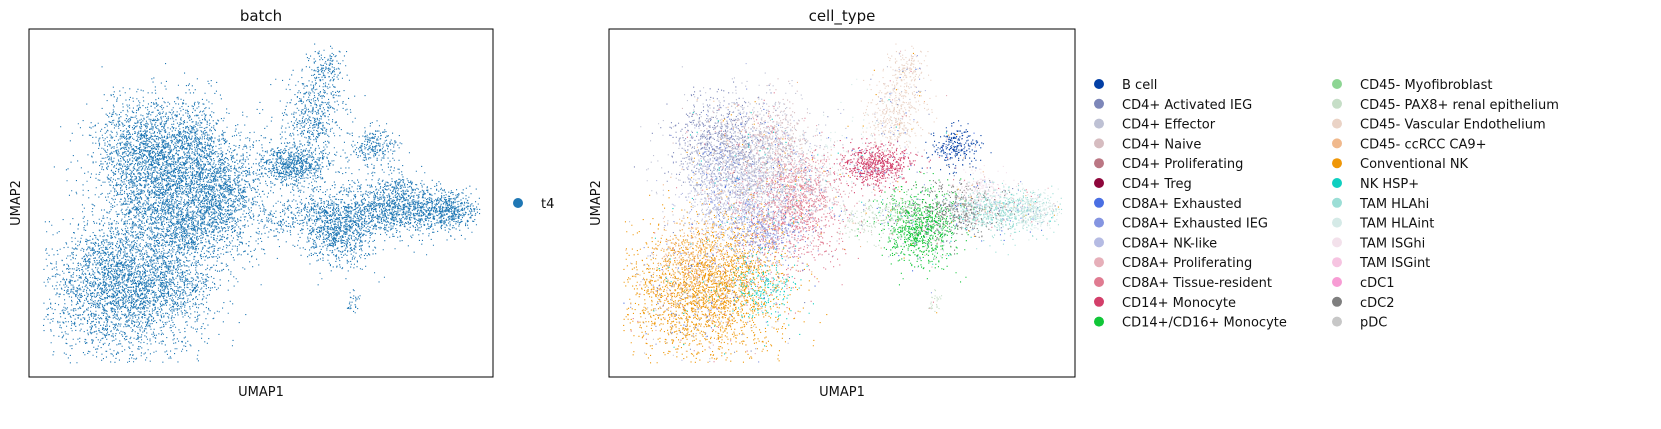  I want to click on legend-label: CD8A+ NK-like, so click(1169, 243).